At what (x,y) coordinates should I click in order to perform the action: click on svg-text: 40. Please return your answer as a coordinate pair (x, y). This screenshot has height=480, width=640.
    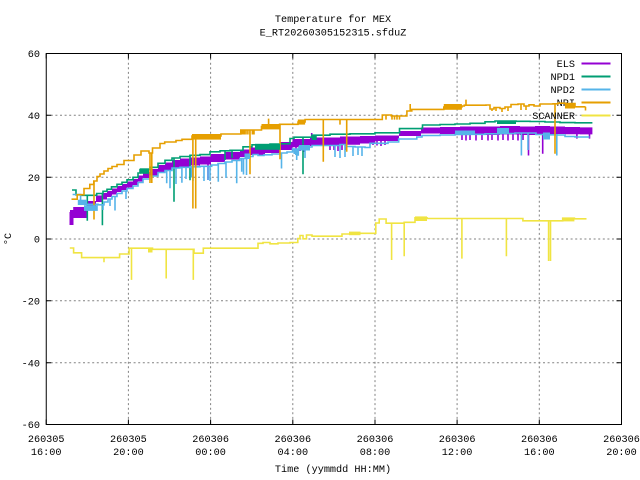
    Looking at the image, I should click on (34, 117).